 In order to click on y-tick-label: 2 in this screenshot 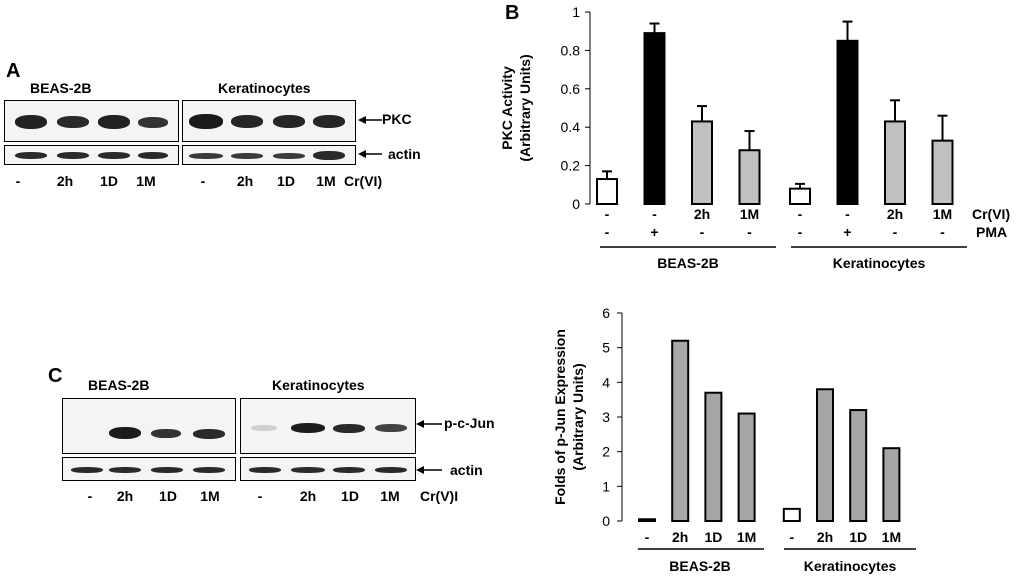, I will do `click(606, 452)`.